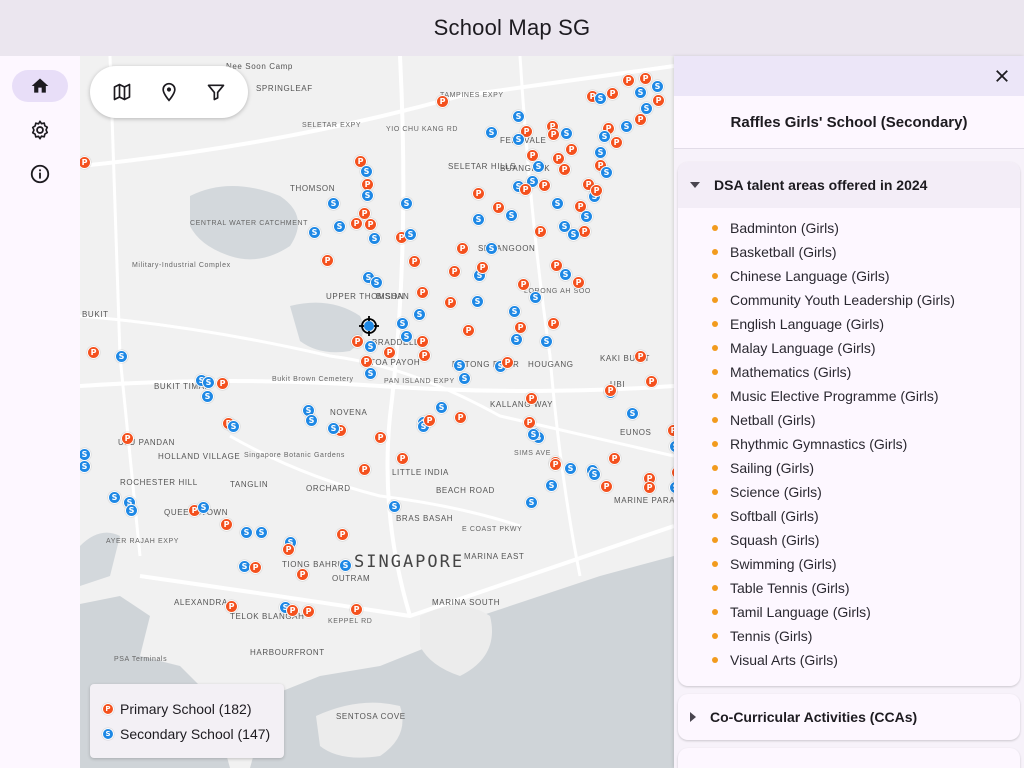 The width and height of the screenshot is (1024, 768). I want to click on next-section, so click(849, 758).